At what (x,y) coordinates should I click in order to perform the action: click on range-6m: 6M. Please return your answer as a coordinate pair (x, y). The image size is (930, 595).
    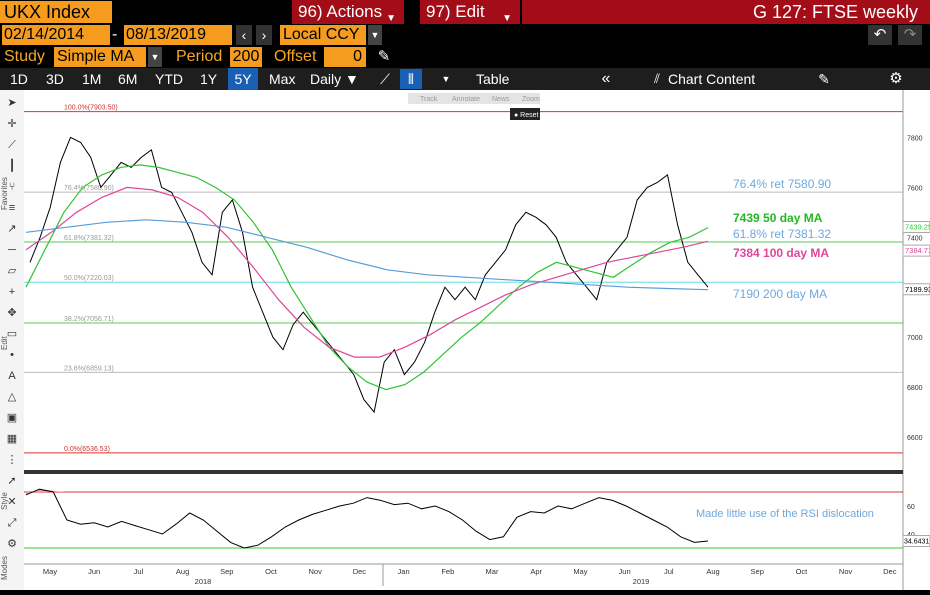
    Looking at the image, I should click on (128, 79).